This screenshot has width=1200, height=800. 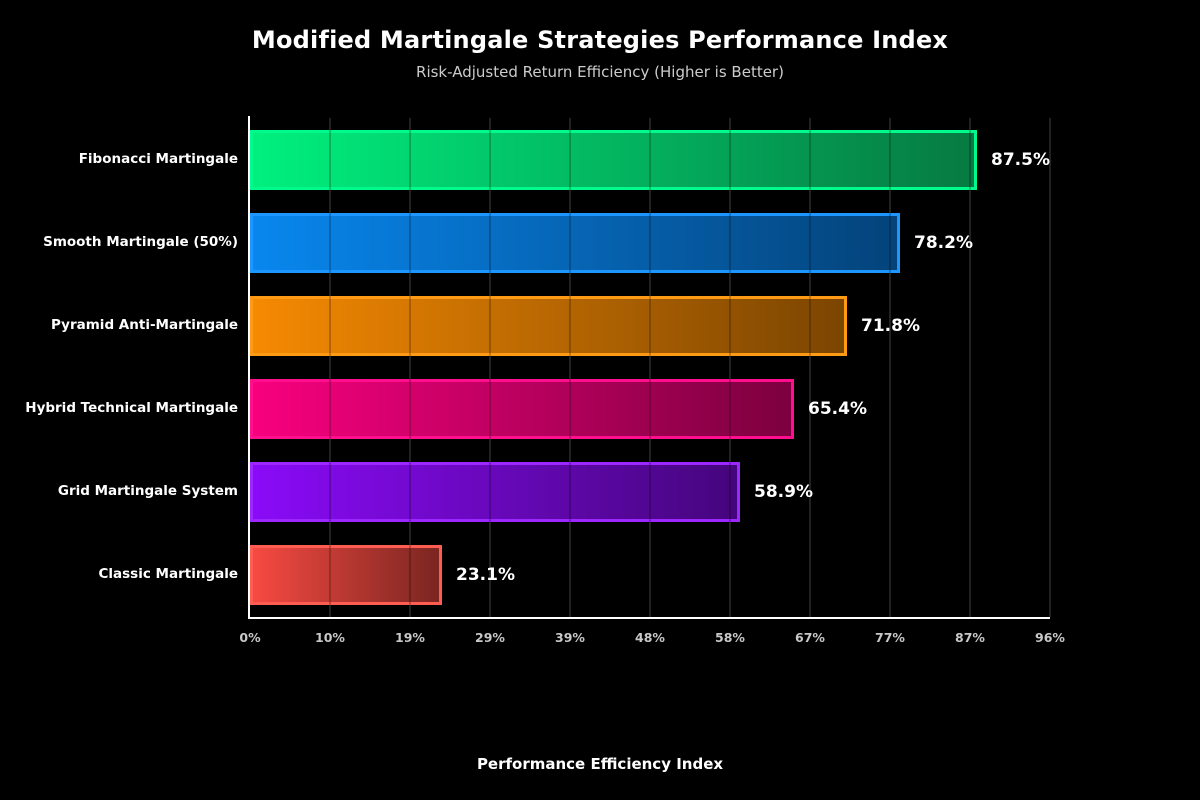 I want to click on x-tick-label: 58%, so click(x=730, y=637).